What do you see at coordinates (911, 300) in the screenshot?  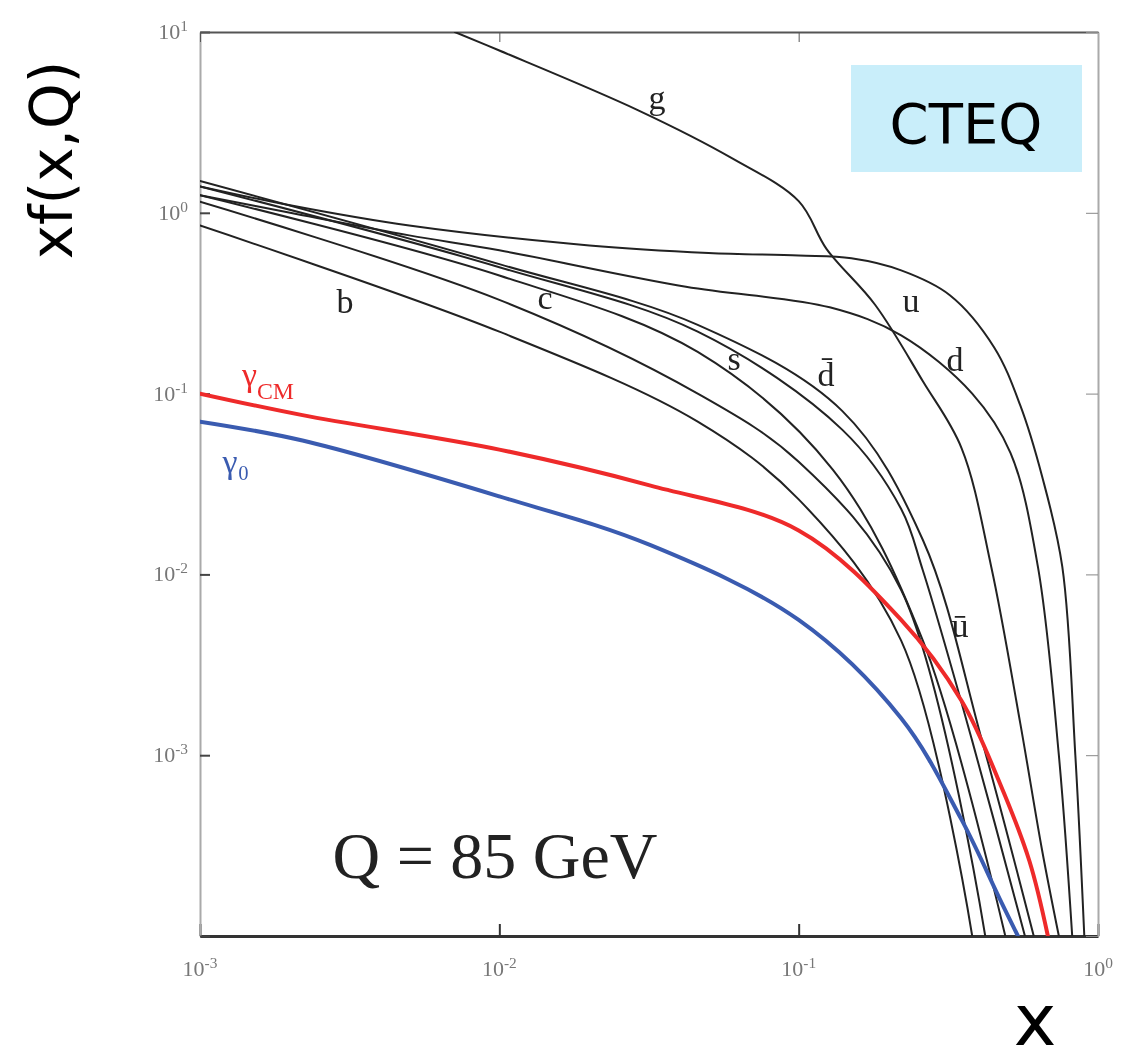 I see `series-label: u` at bounding box center [911, 300].